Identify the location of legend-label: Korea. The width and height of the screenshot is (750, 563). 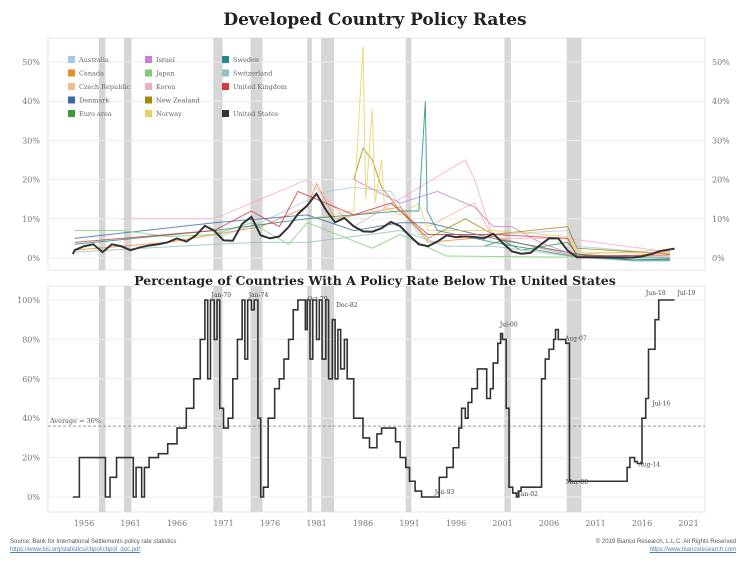
(166, 87).